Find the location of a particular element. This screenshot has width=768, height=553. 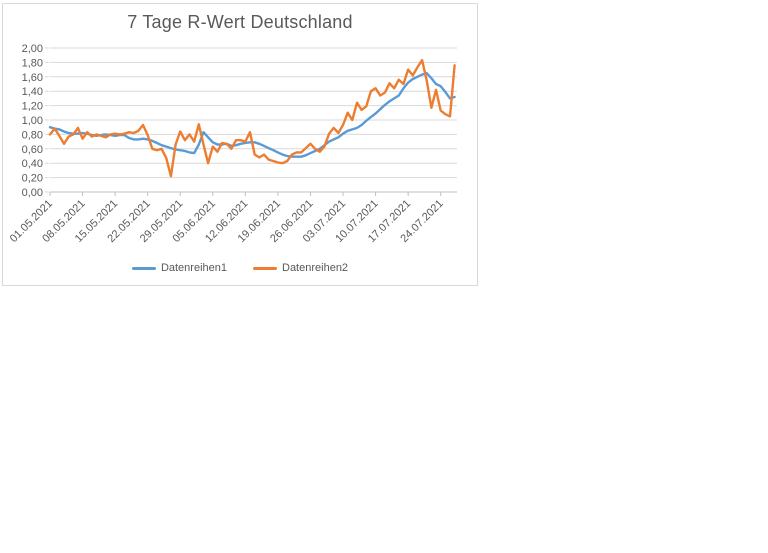

legend-label-datenreihen2: Datenreihen2 is located at coordinates (315, 268).